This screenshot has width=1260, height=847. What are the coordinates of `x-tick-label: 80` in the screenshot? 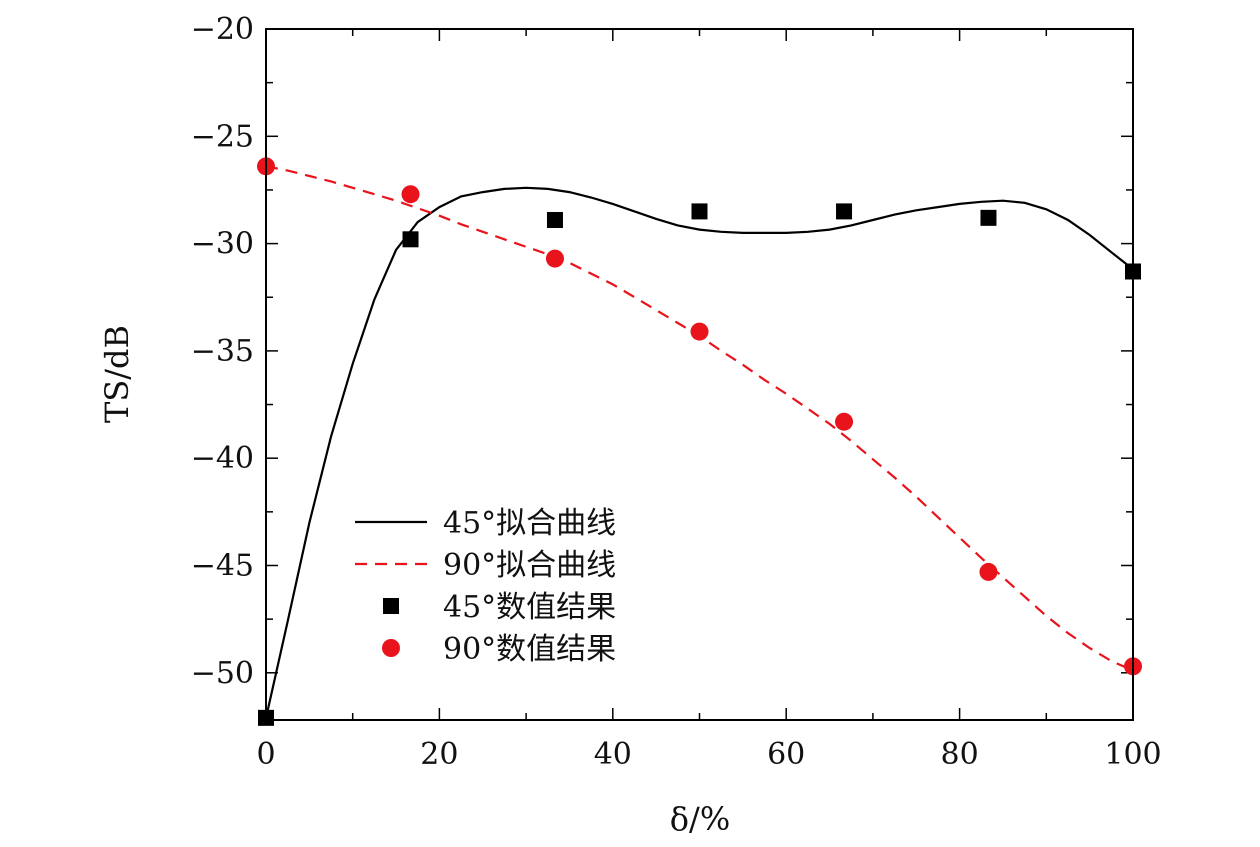 It's located at (960, 754).